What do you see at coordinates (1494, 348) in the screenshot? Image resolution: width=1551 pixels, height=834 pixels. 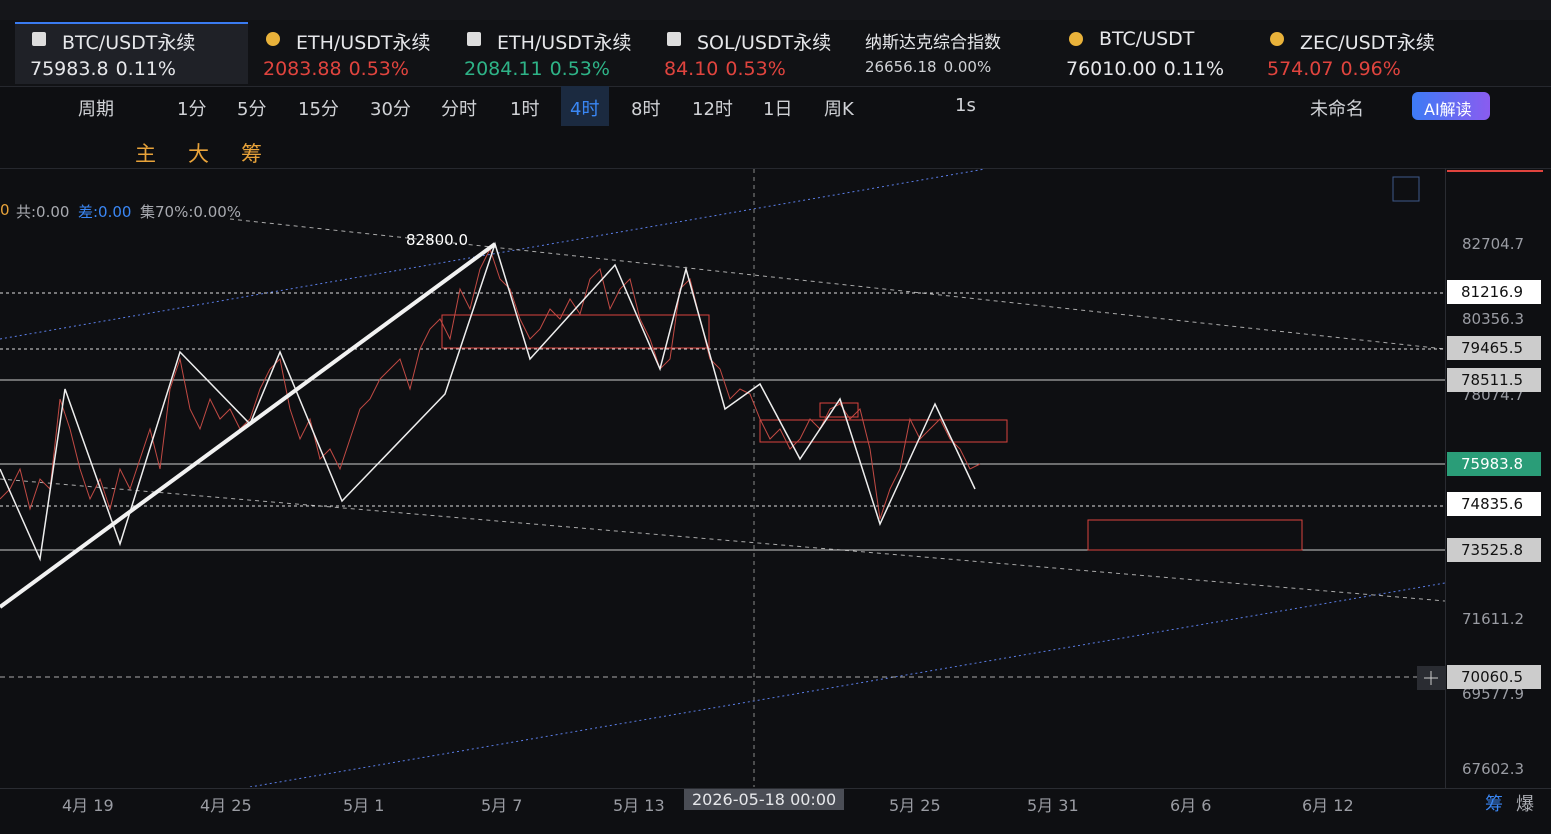 I see `price-tag: 79465.5` at bounding box center [1494, 348].